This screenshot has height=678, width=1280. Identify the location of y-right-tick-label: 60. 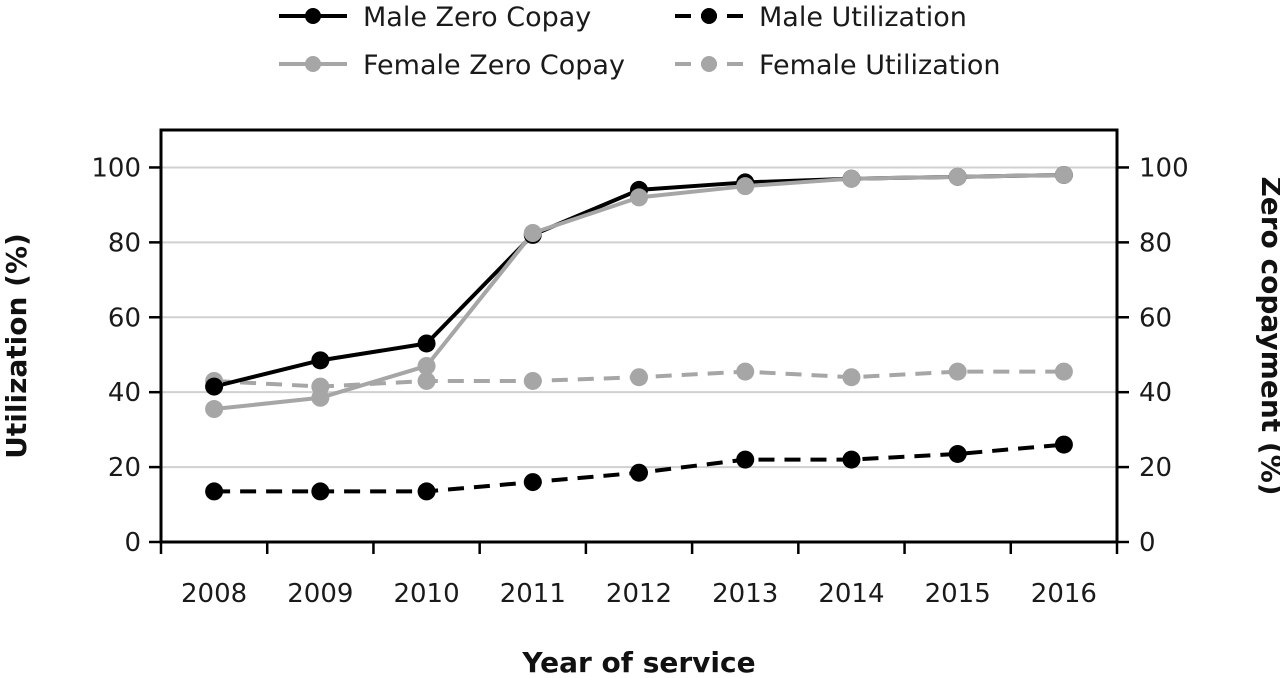
(1155, 318).